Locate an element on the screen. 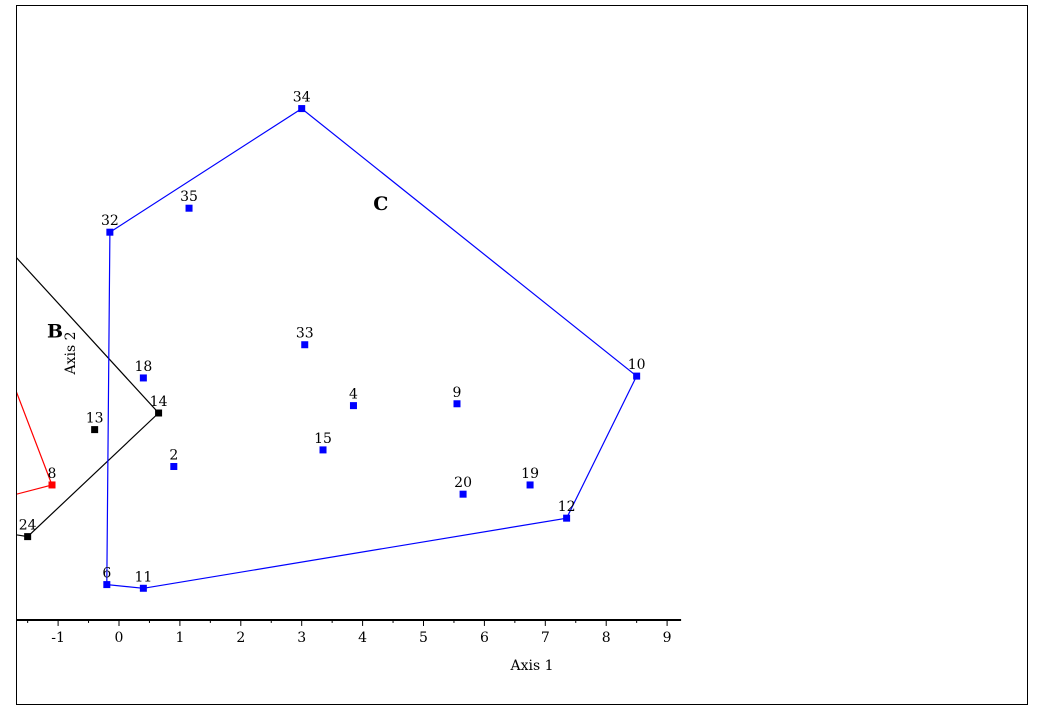  point-label-20: 20 is located at coordinates (463, 483).